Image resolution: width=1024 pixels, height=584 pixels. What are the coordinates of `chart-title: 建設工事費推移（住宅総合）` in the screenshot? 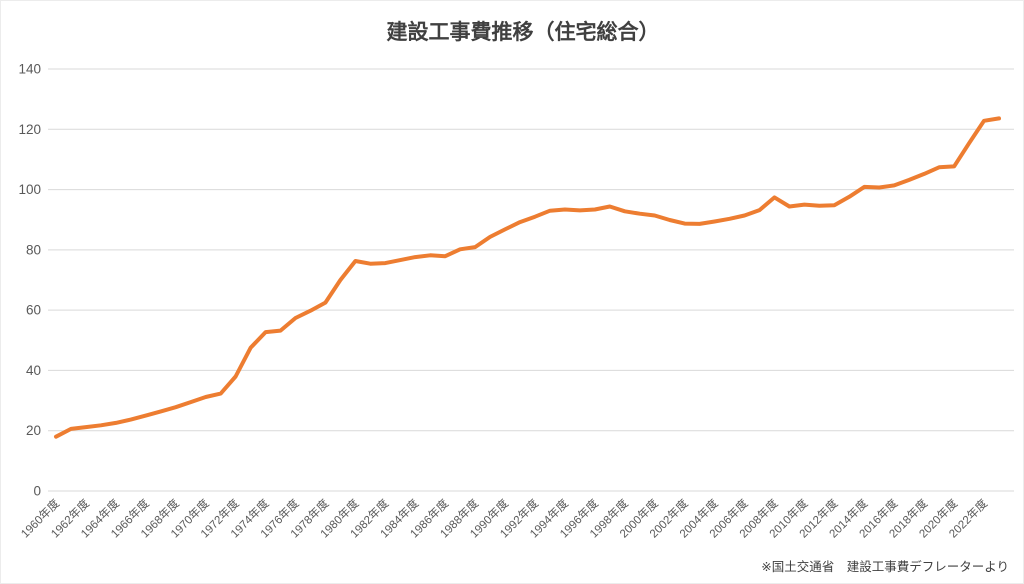 It's located at (523, 32).